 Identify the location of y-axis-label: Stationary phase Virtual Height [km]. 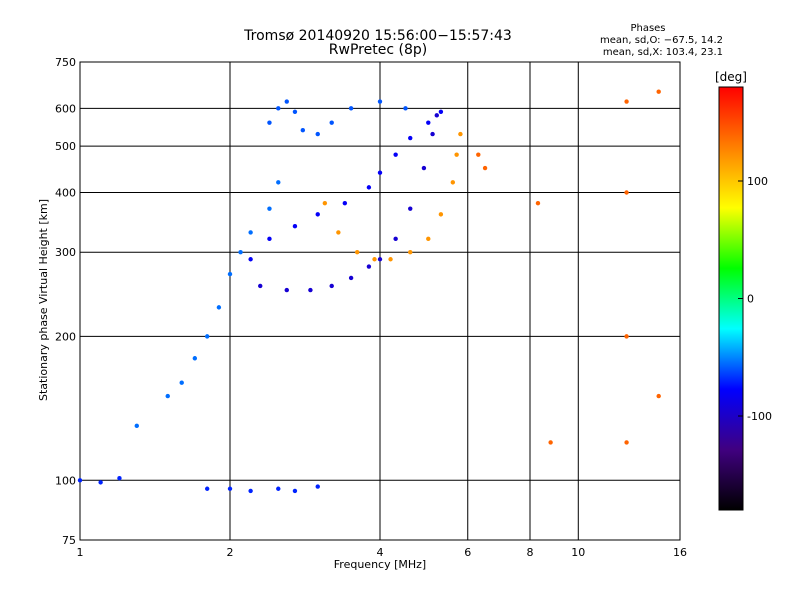
(43, 300).